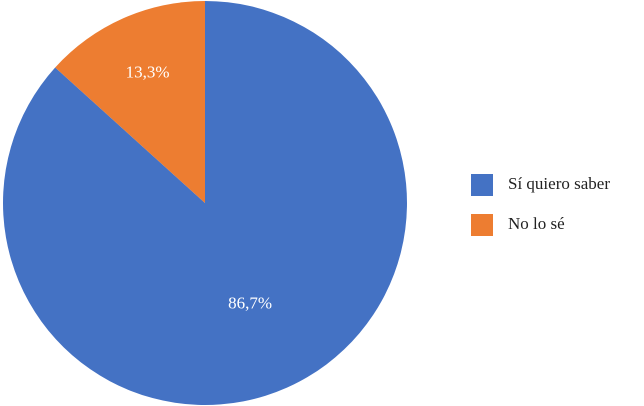 The image size is (644, 406). Describe the element at coordinates (536, 223) in the screenshot. I see `legend-label: No lo sé` at that location.